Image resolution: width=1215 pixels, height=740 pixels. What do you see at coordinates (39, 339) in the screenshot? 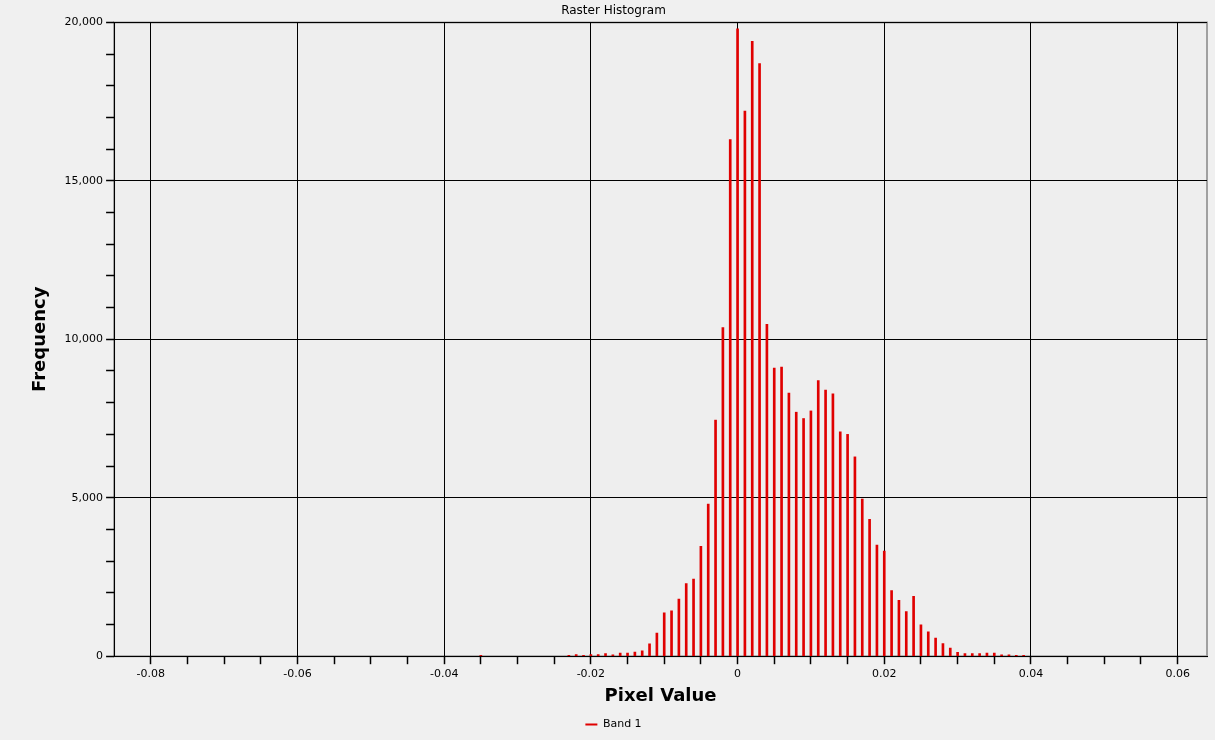
I see `y-axis-title: Frequency` at bounding box center [39, 339].